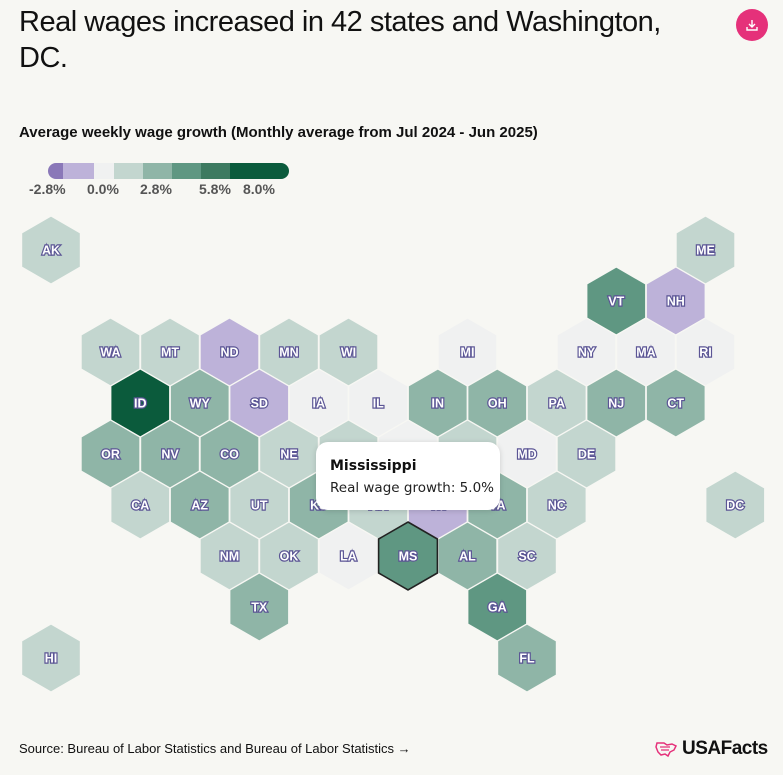 The width and height of the screenshot is (783, 775). What do you see at coordinates (438, 404) in the screenshot?
I see `state-label: IN` at bounding box center [438, 404].